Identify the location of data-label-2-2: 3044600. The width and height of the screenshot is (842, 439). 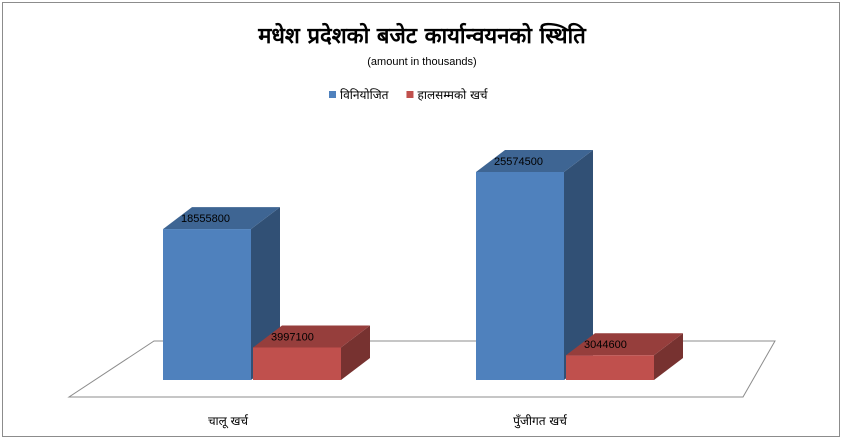
(605, 345).